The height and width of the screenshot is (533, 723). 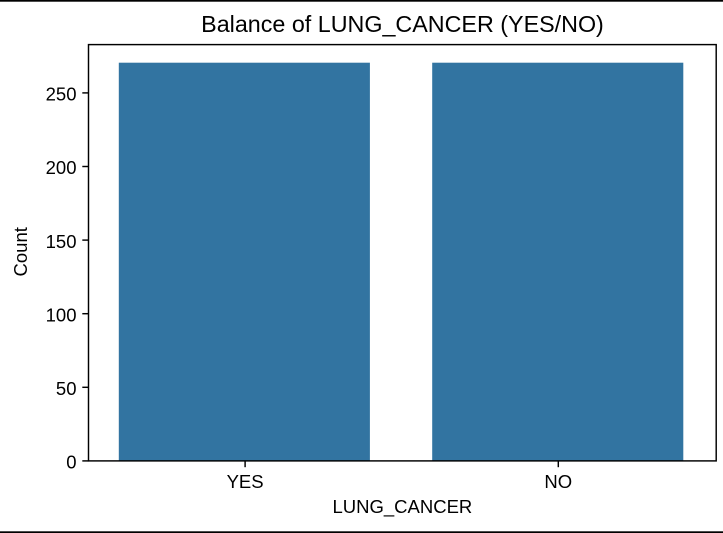 What do you see at coordinates (245, 481) in the screenshot?
I see `svg-text: YES` at bounding box center [245, 481].